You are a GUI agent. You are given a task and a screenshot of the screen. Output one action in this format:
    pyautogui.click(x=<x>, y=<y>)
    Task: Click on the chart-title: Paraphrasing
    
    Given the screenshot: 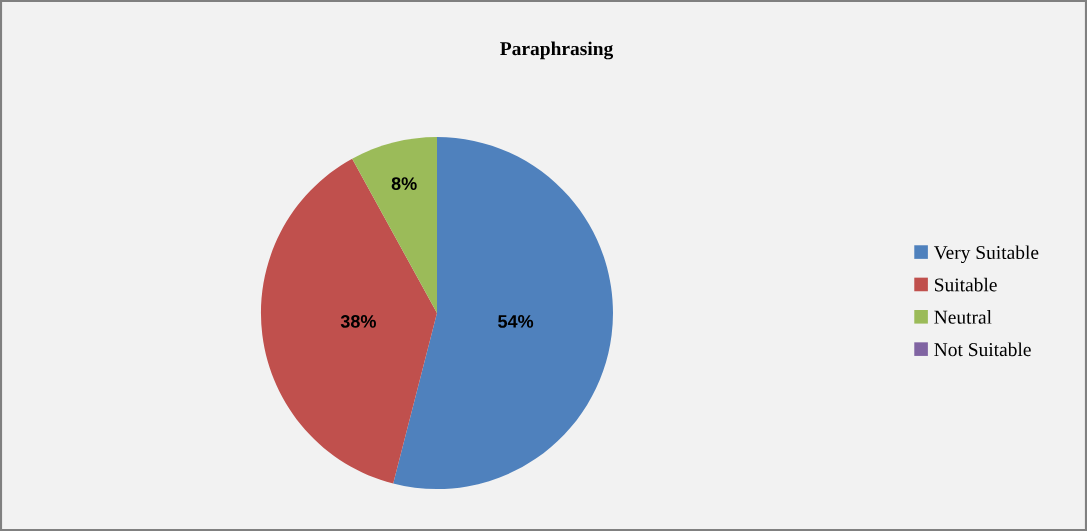 What is the action you would take?
    pyautogui.click(x=557, y=50)
    